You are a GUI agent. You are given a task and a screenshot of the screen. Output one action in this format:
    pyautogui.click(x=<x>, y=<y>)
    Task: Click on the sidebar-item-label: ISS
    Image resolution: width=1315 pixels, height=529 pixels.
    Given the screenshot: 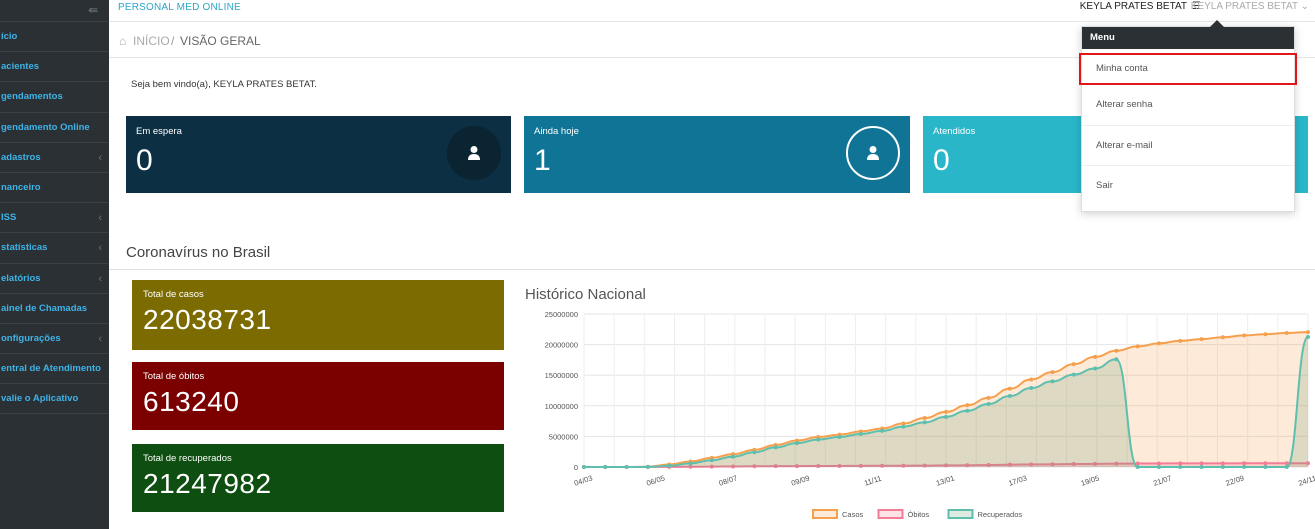 What is the action you would take?
    pyautogui.click(x=9, y=218)
    